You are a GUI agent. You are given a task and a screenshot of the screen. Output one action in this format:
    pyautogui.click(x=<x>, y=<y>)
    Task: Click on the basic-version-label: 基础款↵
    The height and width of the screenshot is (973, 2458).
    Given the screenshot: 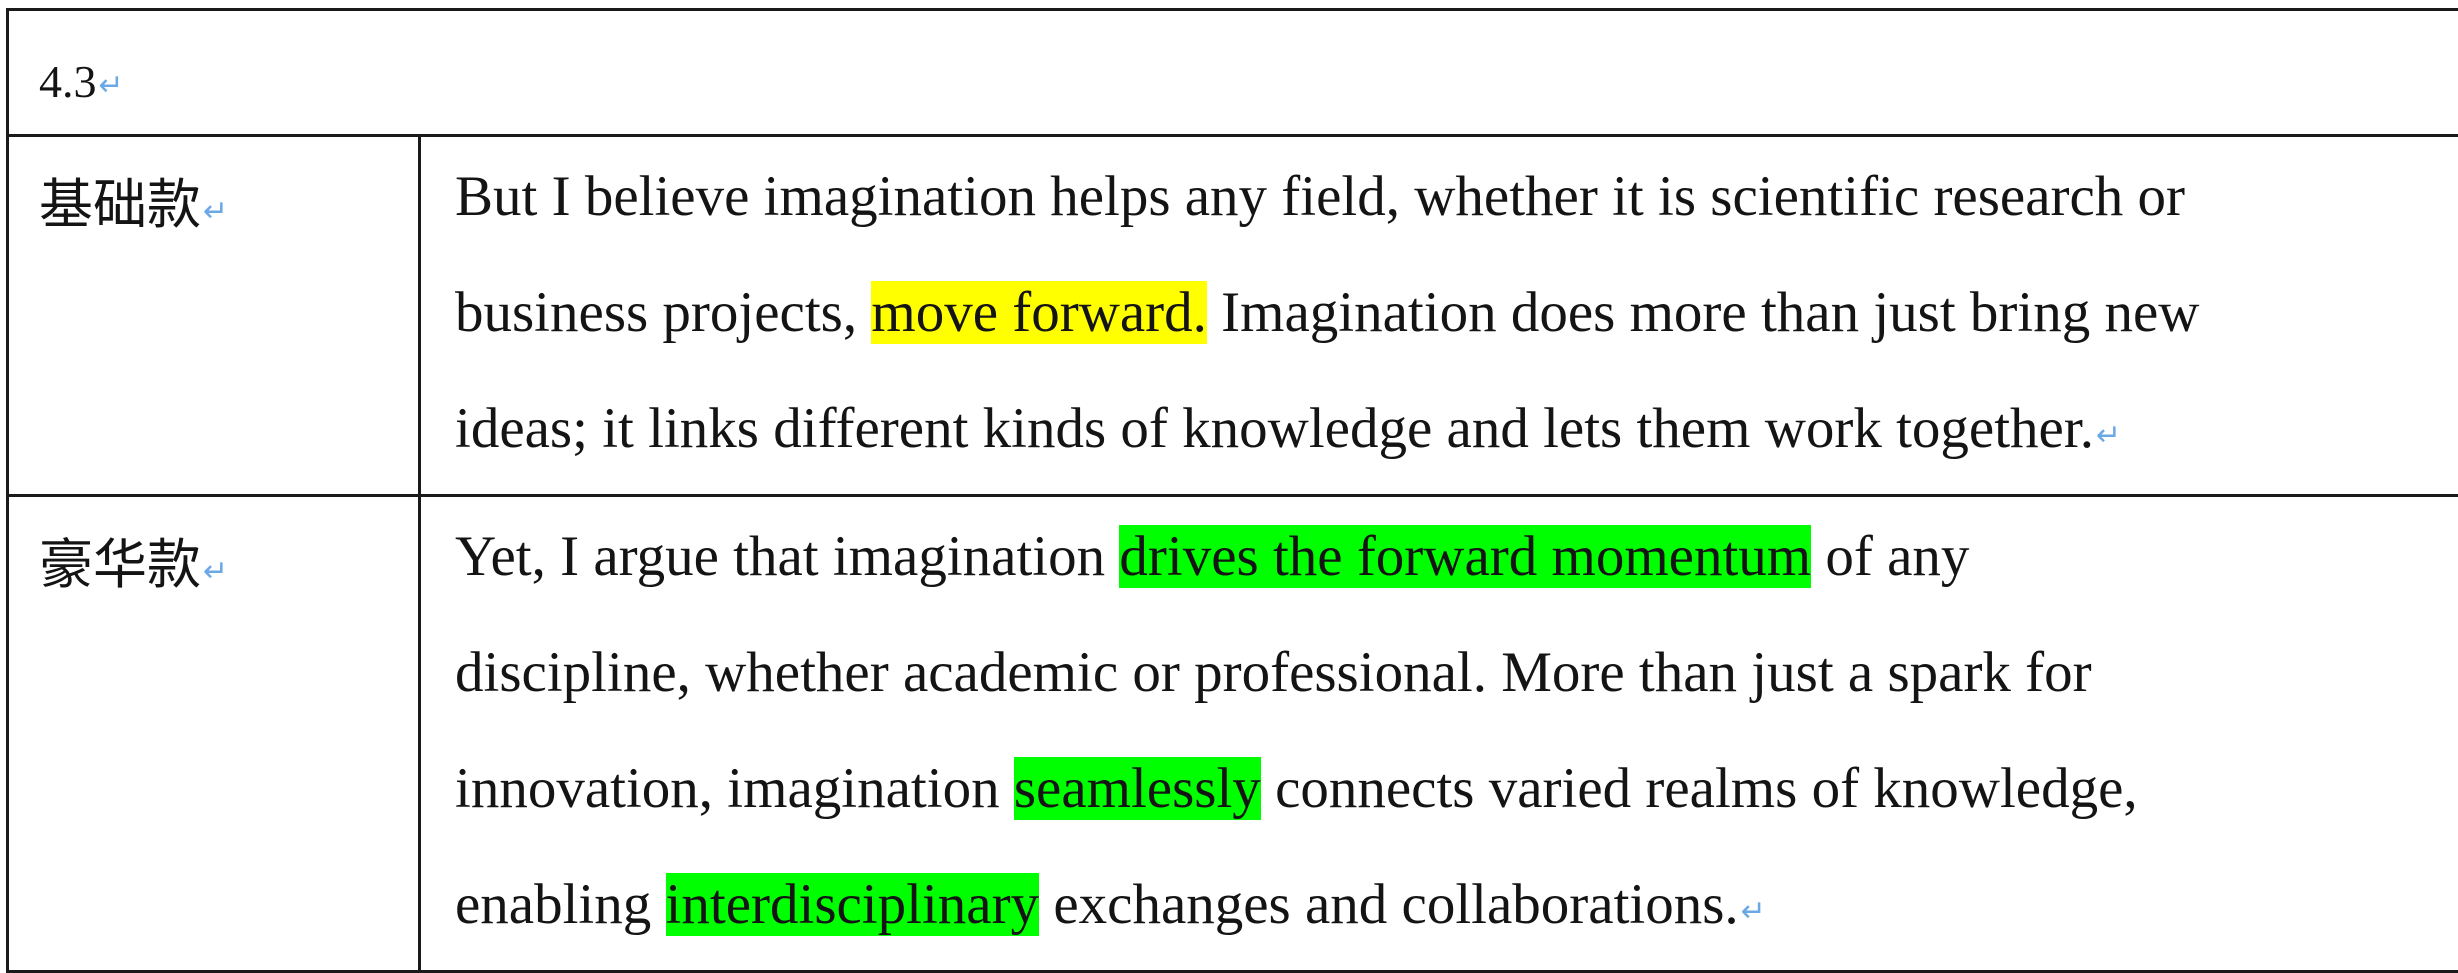 What is the action you would take?
    pyautogui.click(x=213, y=189)
    